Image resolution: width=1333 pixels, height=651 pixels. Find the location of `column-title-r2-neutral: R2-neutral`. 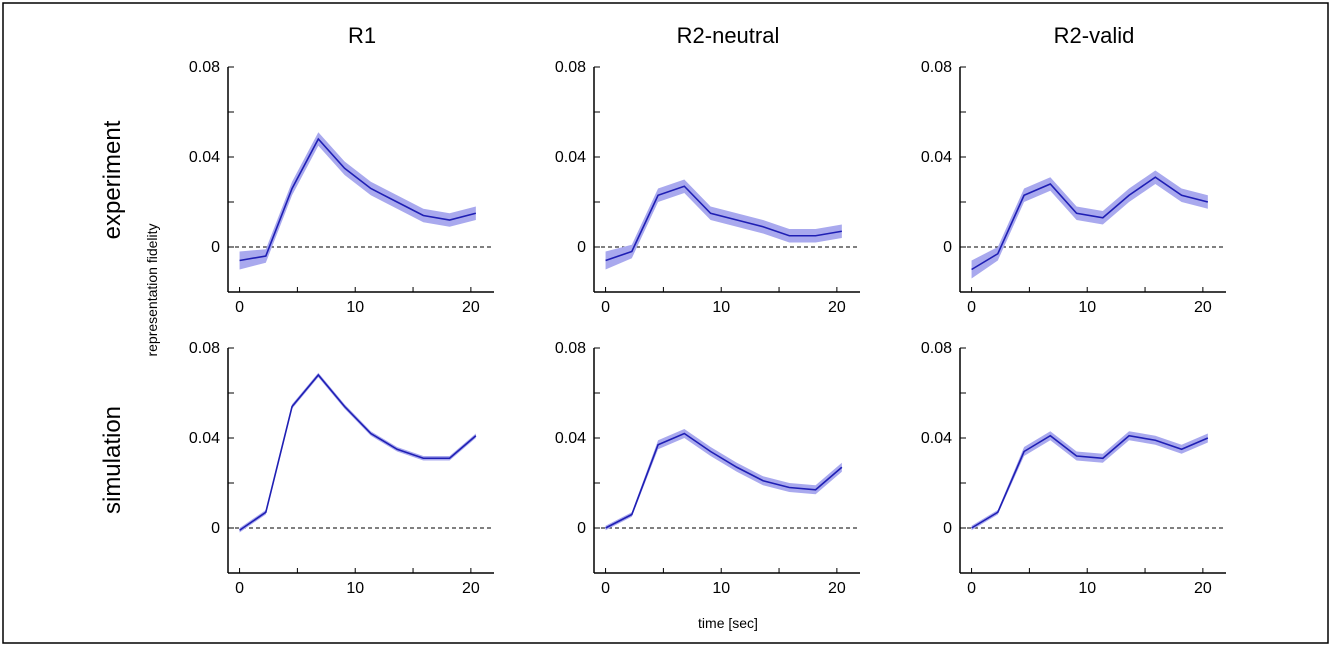

column-title-r2-neutral: R2-neutral is located at coordinates (728, 35).